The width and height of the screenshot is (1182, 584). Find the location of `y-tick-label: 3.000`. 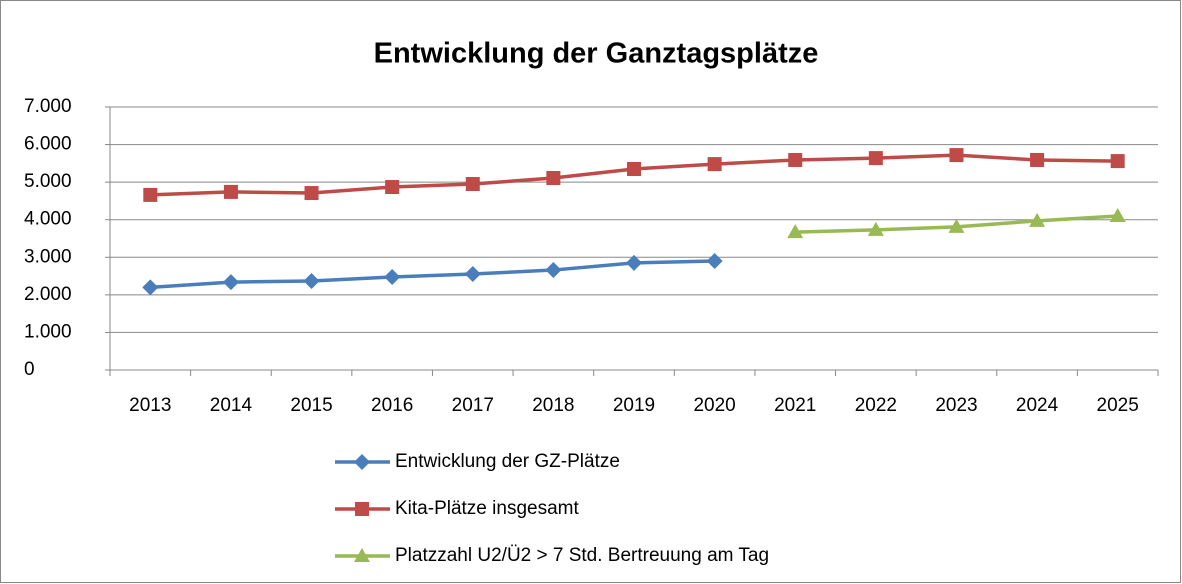

y-tick-label: 3.000 is located at coordinates (48, 256).